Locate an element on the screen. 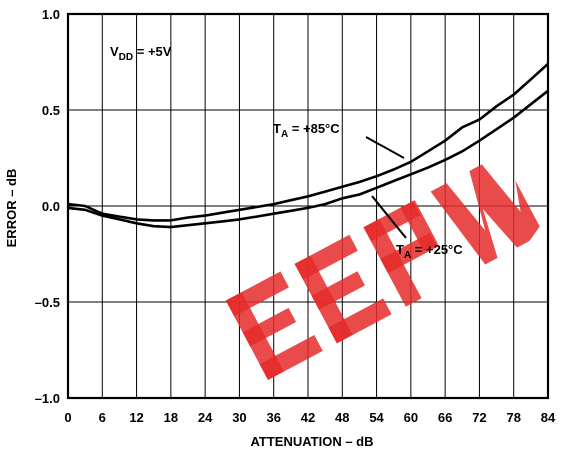 This screenshot has height=457, width=561. annotation-ta85-sub: A is located at coordinates (284, 134).